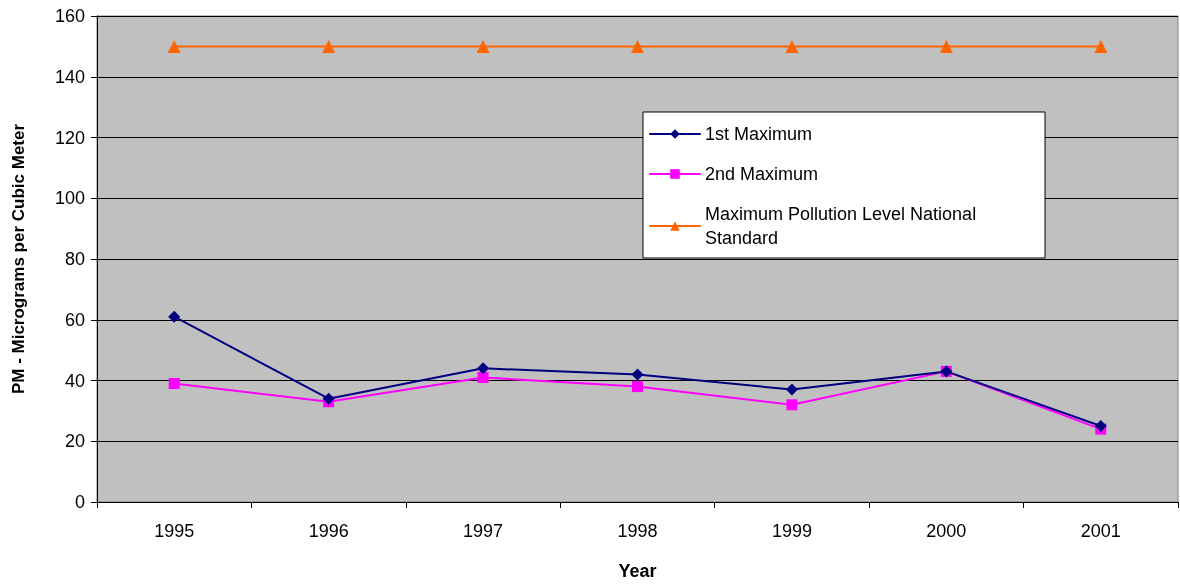 Image resolution: width=1180 pixels, height=587 pixels. Describe the element at coordinates (79, 502) in the screenshot. I see `y-tick-label: 0` at that location.